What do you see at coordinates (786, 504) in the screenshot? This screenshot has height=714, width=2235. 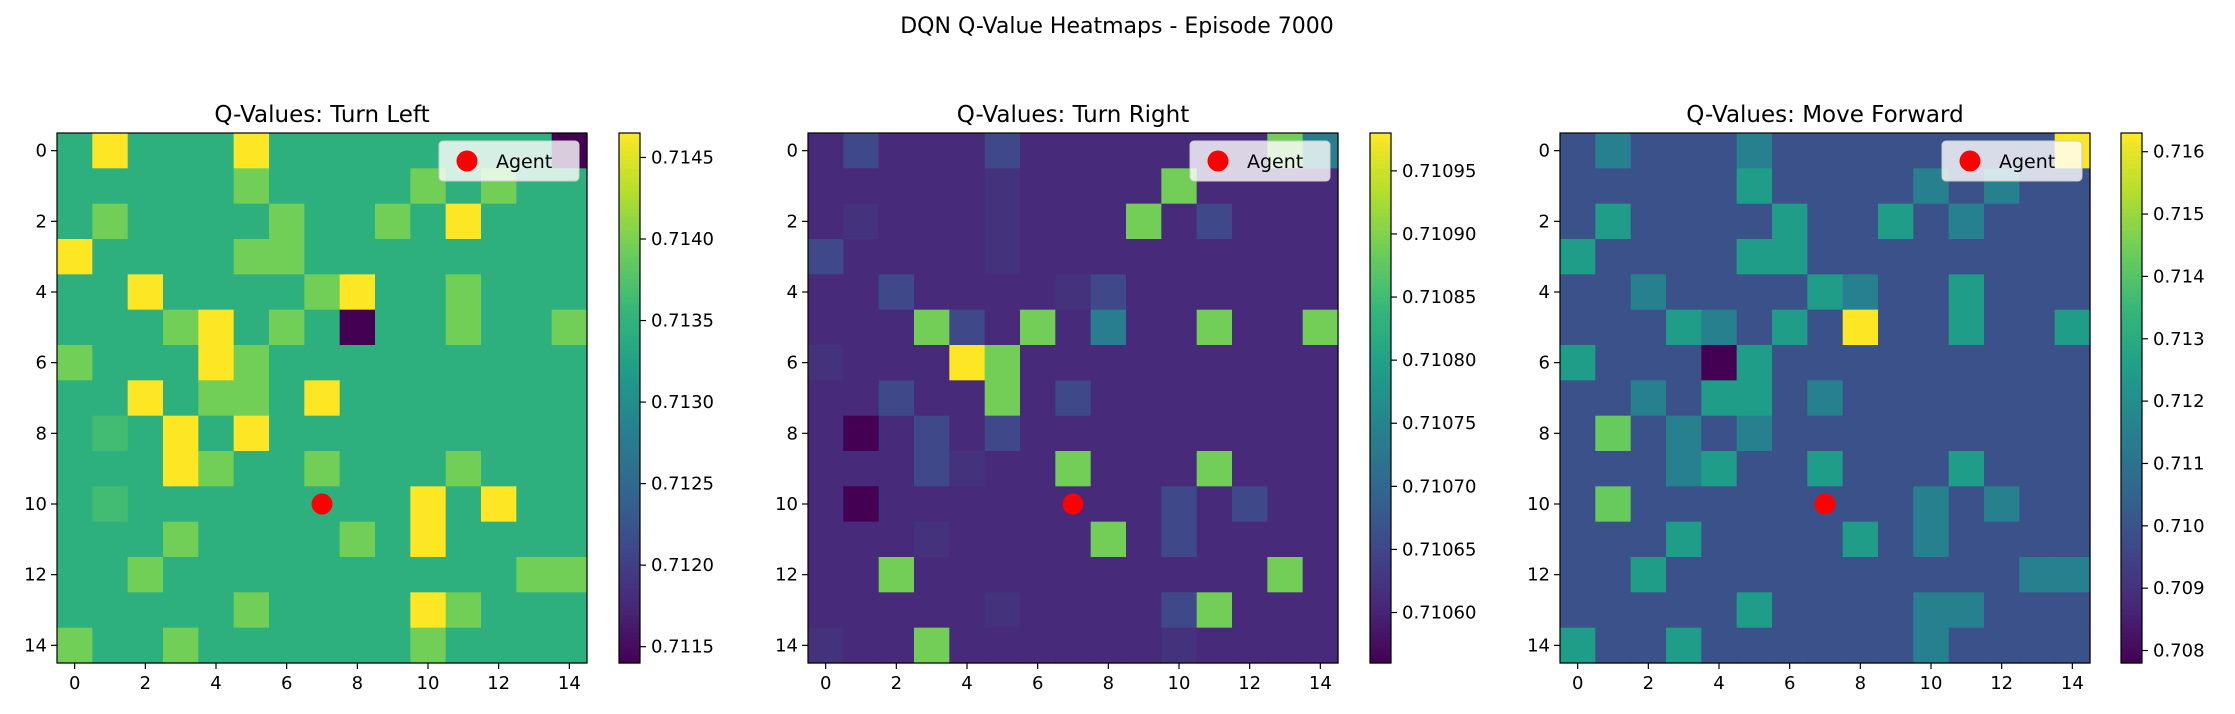 I see `y-tick-label: 10` at bounding box center [786, 504].